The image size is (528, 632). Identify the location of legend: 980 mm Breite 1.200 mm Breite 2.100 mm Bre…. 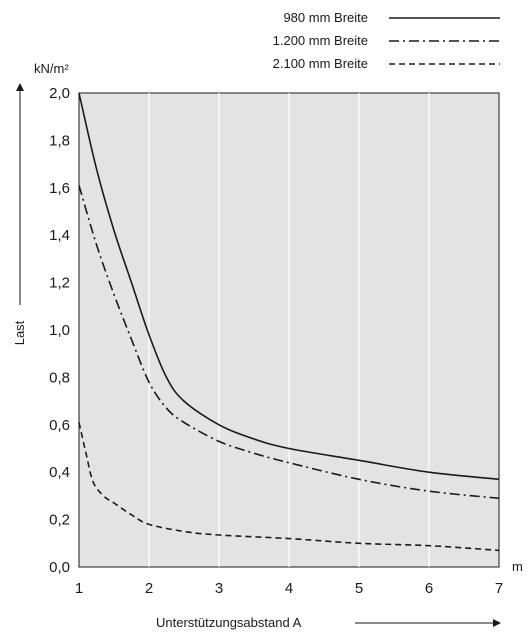
(386, 40).